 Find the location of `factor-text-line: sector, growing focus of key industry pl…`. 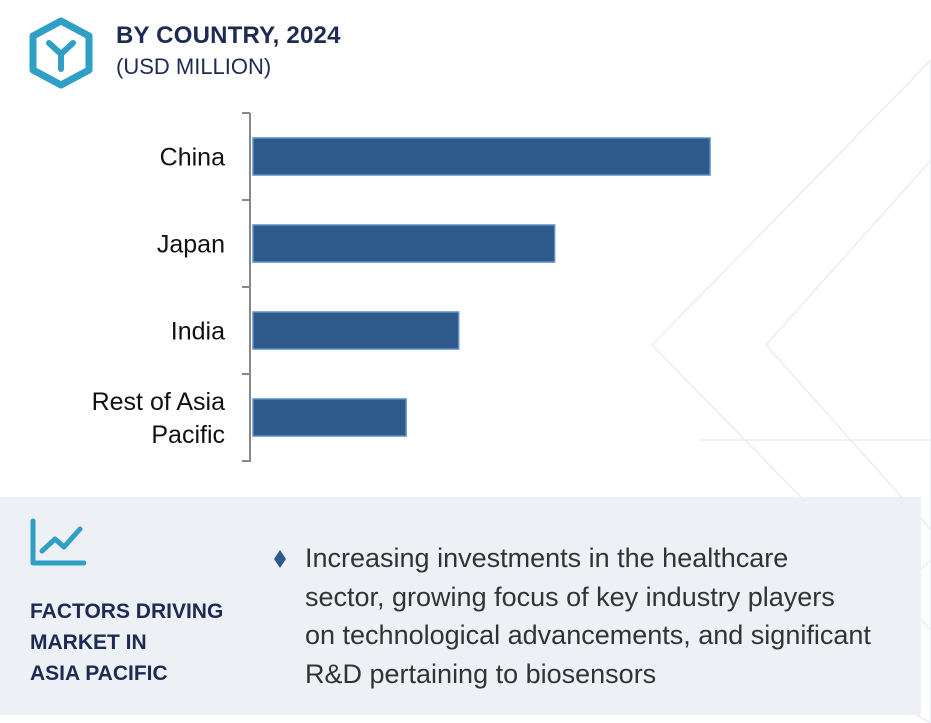

factor-text-line: sector, growing focus of key industry pl… is located at coordinates (570, 596).